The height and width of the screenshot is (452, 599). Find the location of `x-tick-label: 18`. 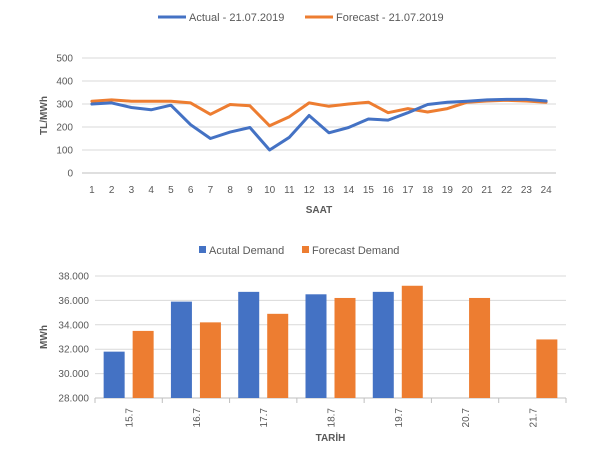

x-tick-label: 18 is located at coordinates (428, 190).